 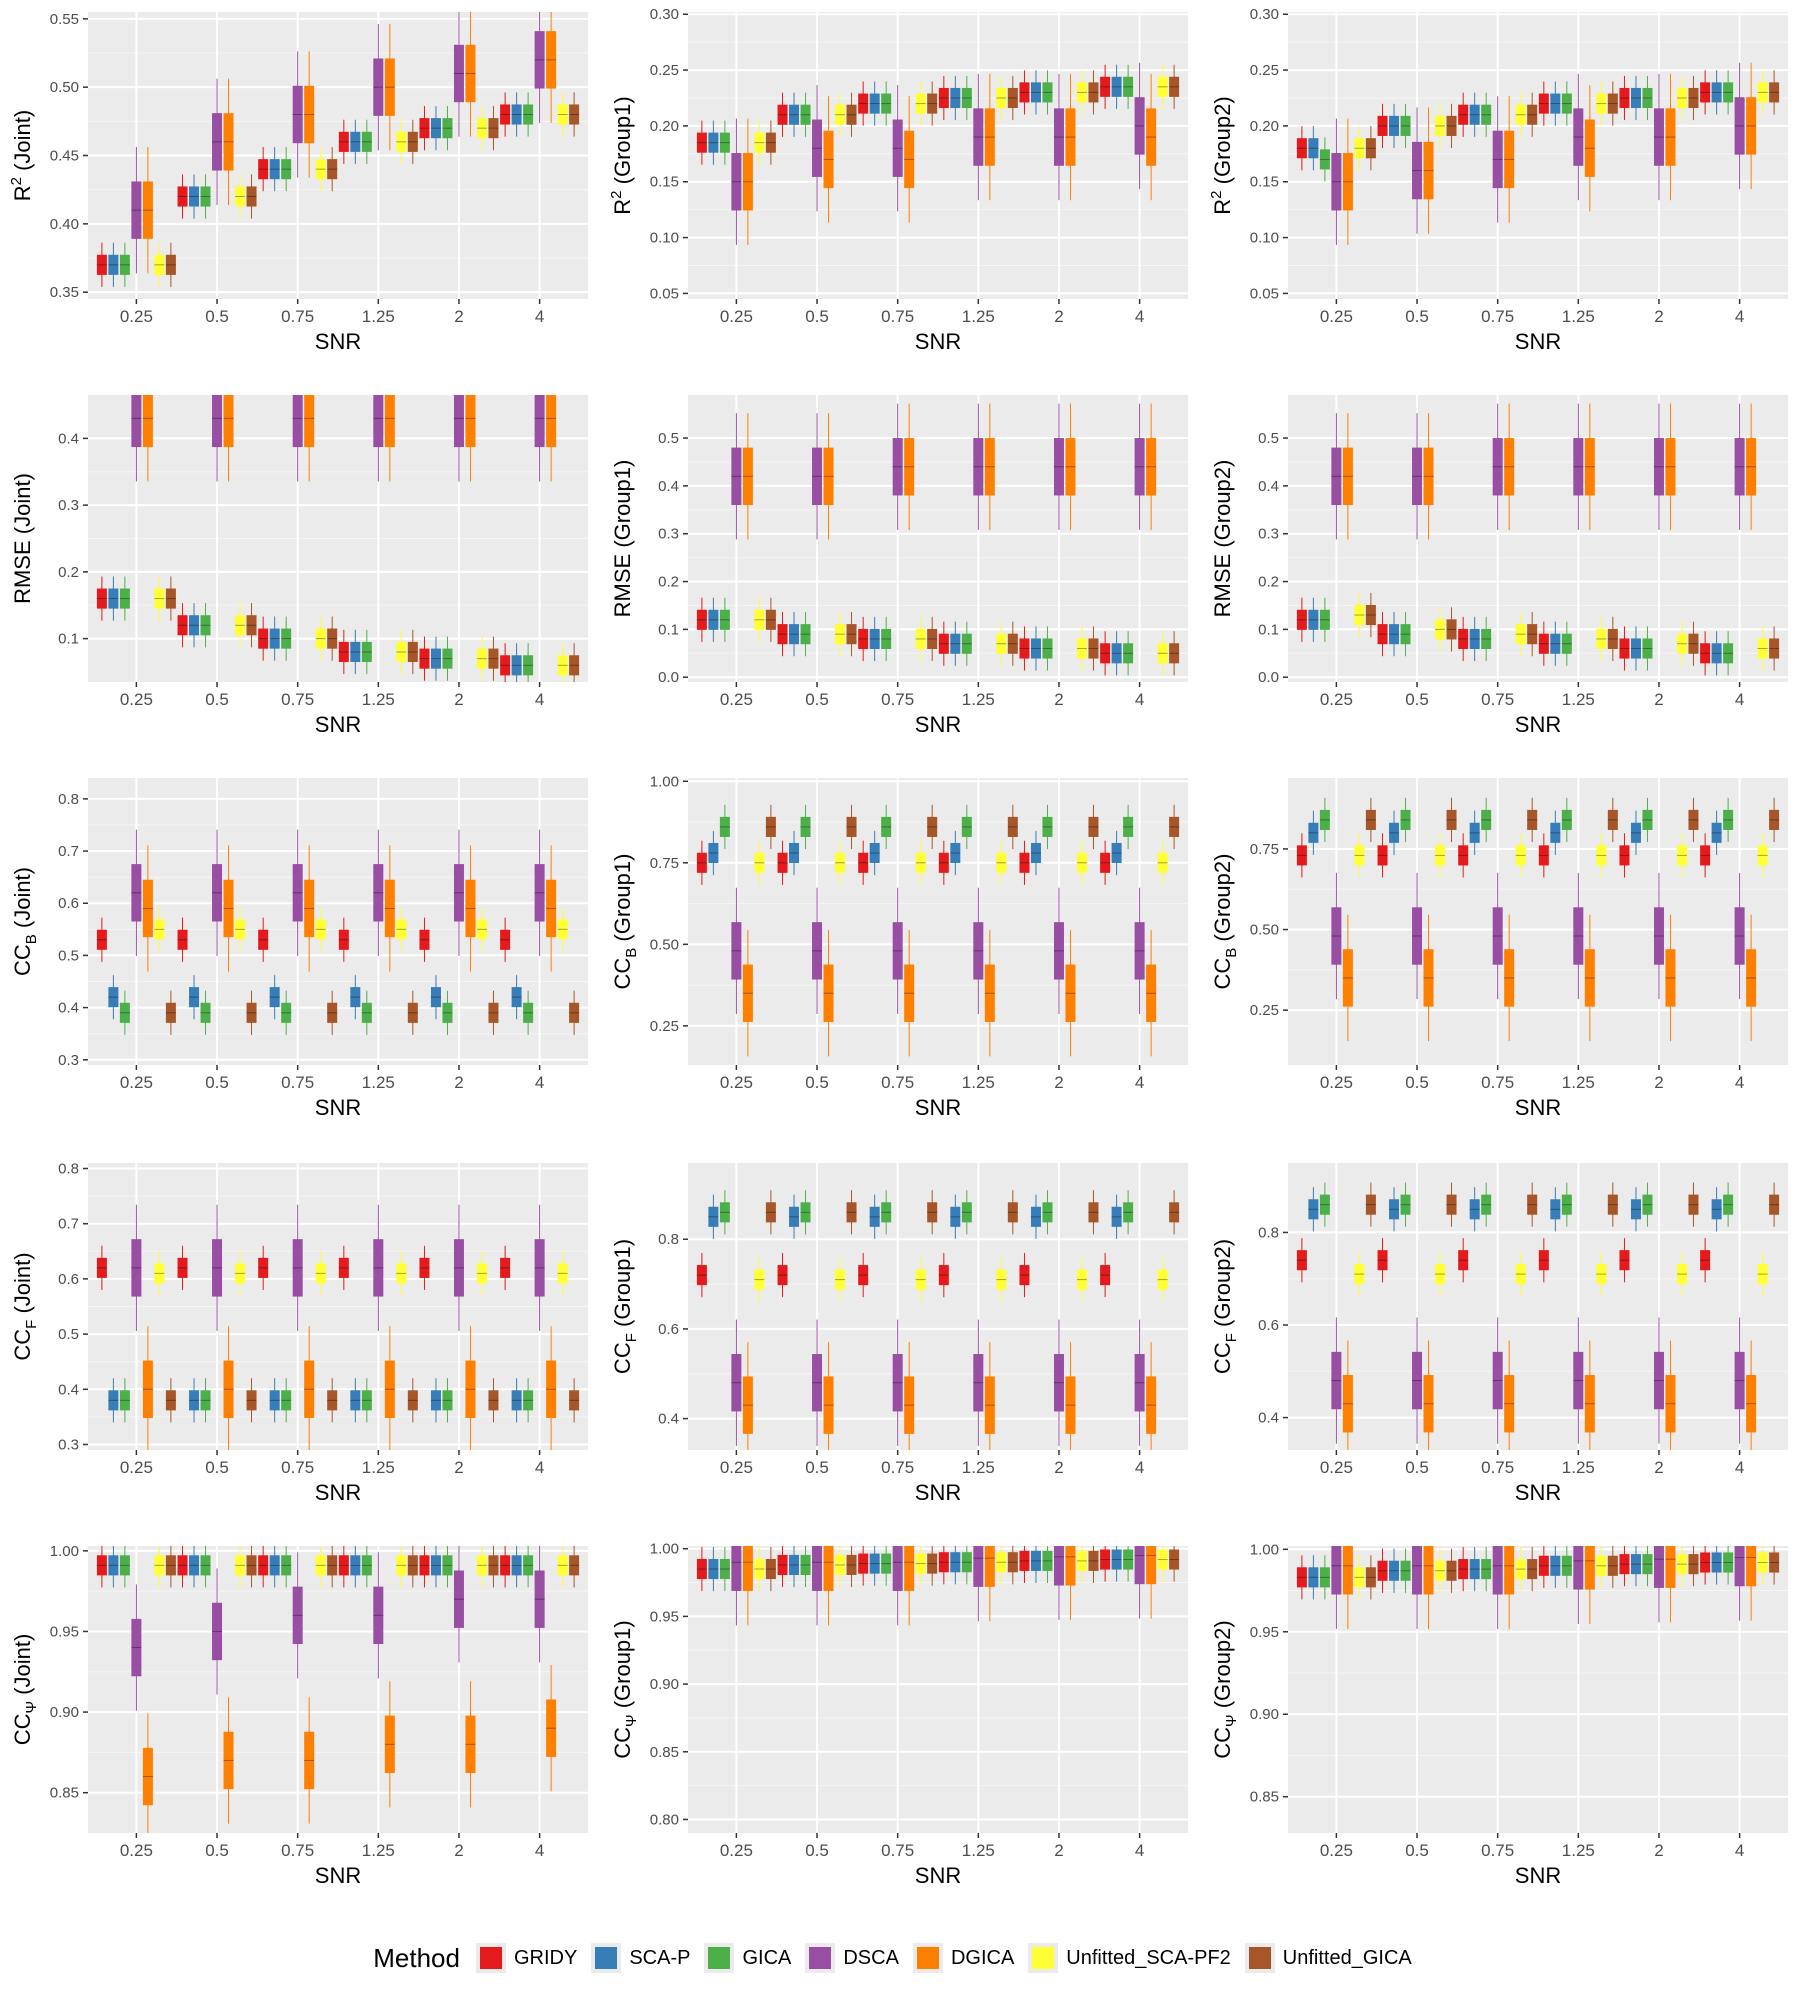 What do you see at coordinates (68, 1334) in the screenshot?
I see `y-tick-label: 0.5` at bounding box center [68, 1334].